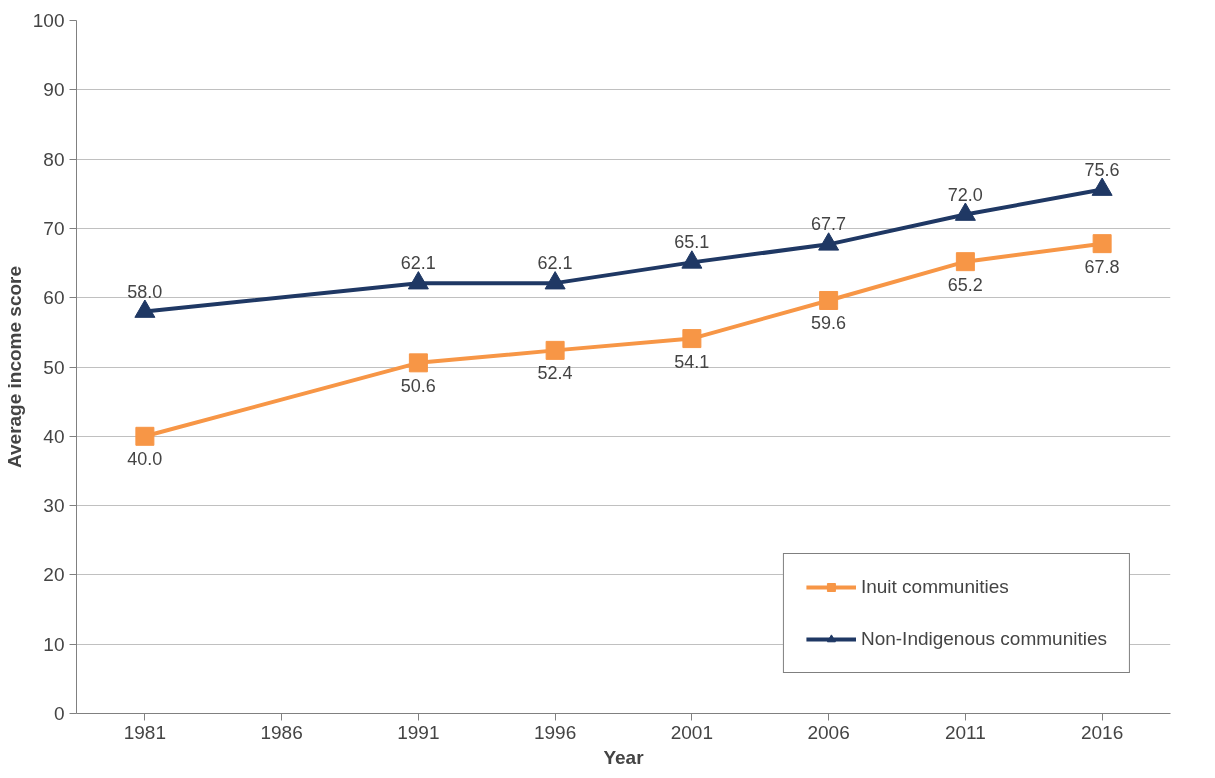 Image resolution: width=1215 pixels, height=778 pixels. What do you see at coordinates (1102, 169) in the screenshot?
I see `data-label: 75.6` at bounding box center [1102, 169].